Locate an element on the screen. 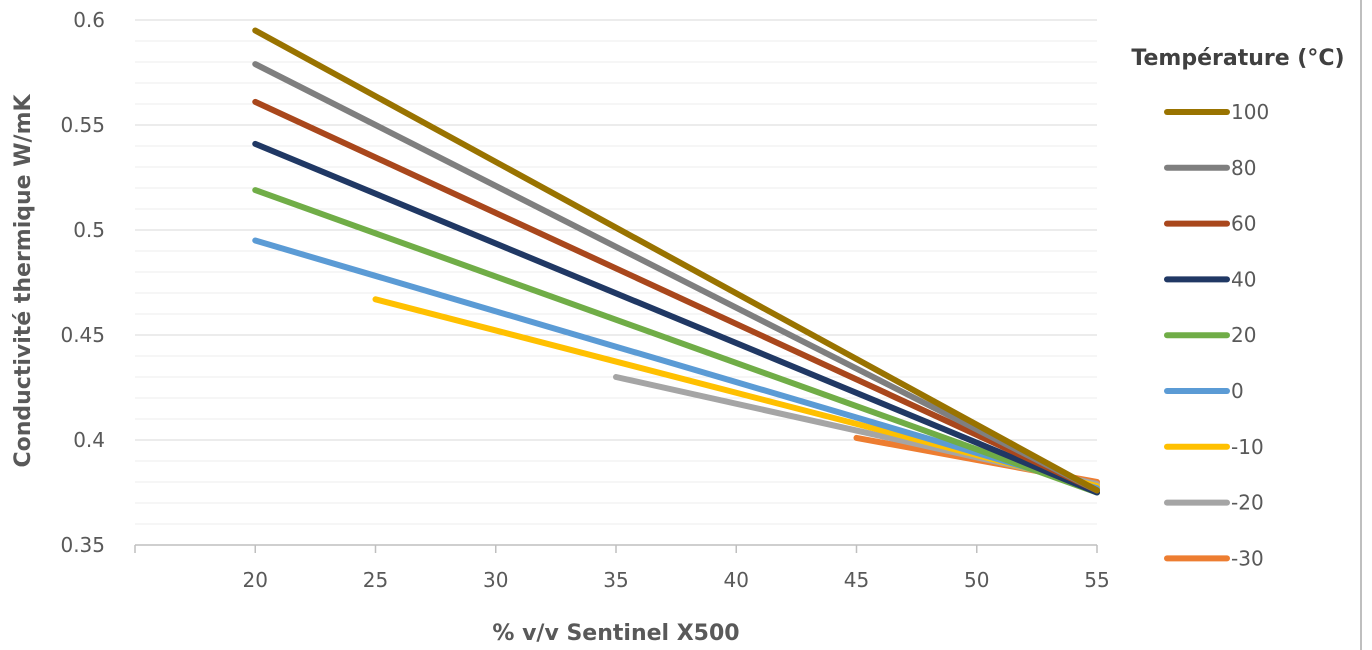 This screenshot has width=1372, height=650. x-tick-label: 35 is located at coordinates (615, 580).